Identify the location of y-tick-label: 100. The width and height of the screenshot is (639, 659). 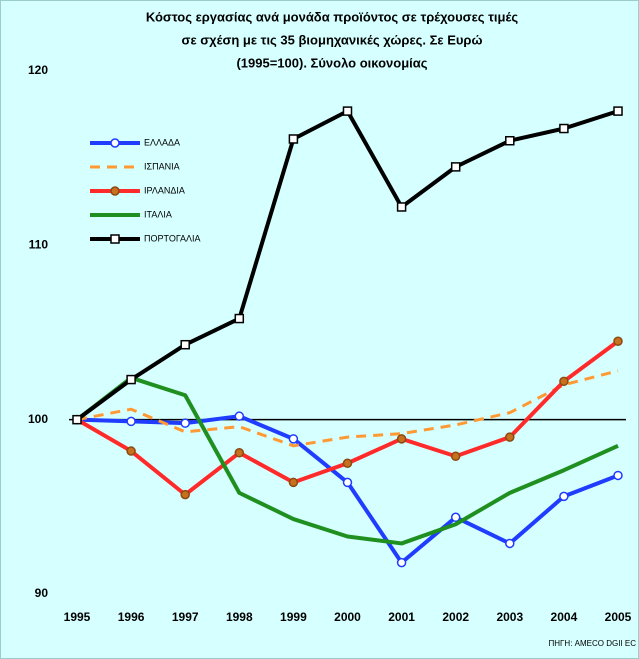
(38, 419).